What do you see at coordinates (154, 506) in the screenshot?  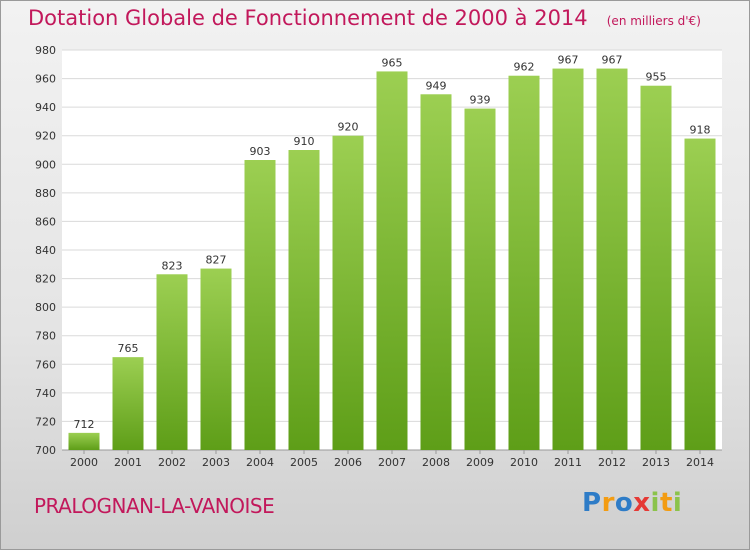 I see `commune-name: PRALOGNAN-LA-VANOISE` at bounding box center [154, 506].